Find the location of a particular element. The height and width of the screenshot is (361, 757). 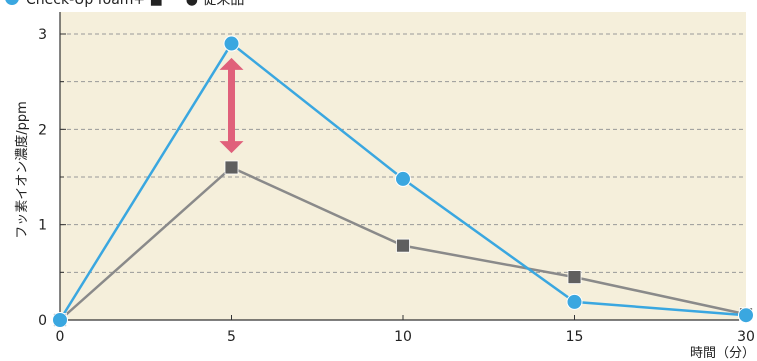

x-tick-label: 5 is located at coordinates (231, 337).